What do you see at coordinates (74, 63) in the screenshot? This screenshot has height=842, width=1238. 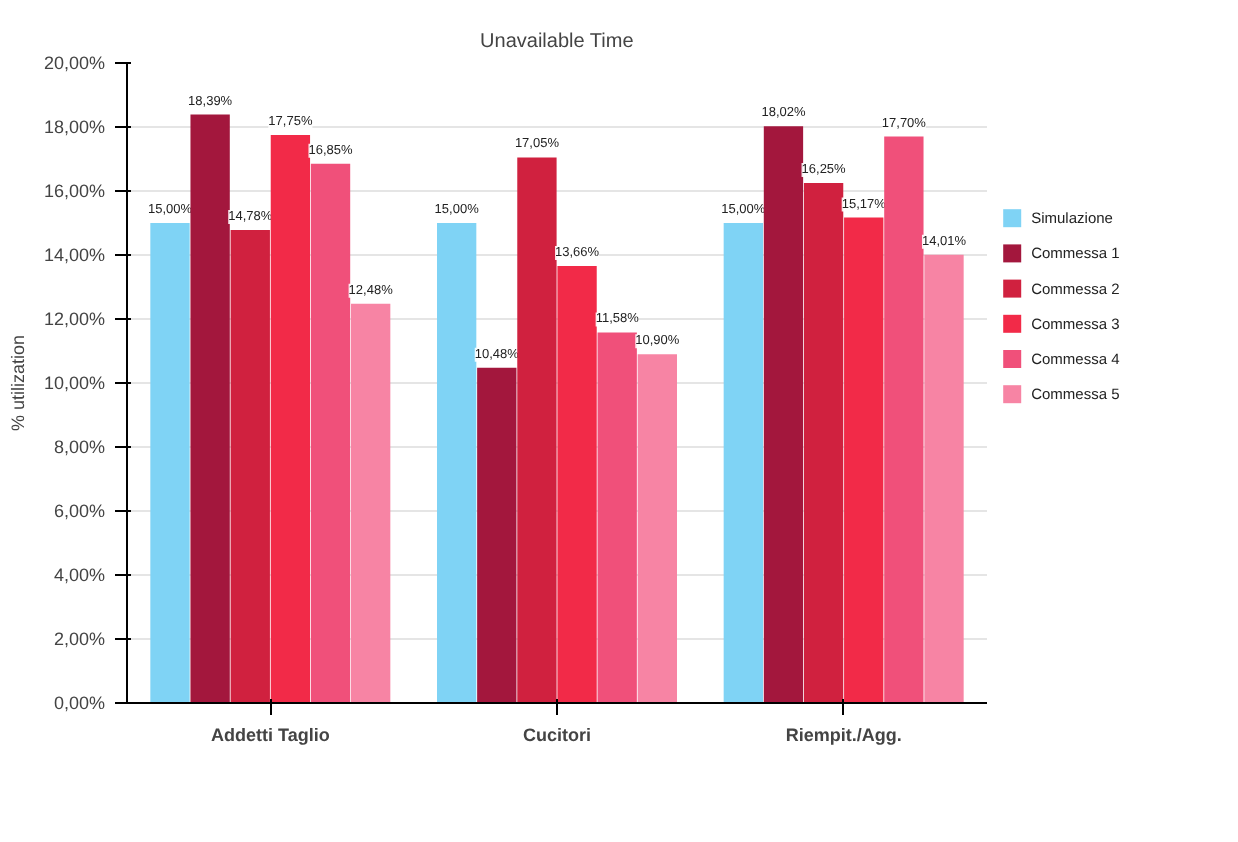 I see `y-tick-label: 20,00%` at bounding box center [74, 63].